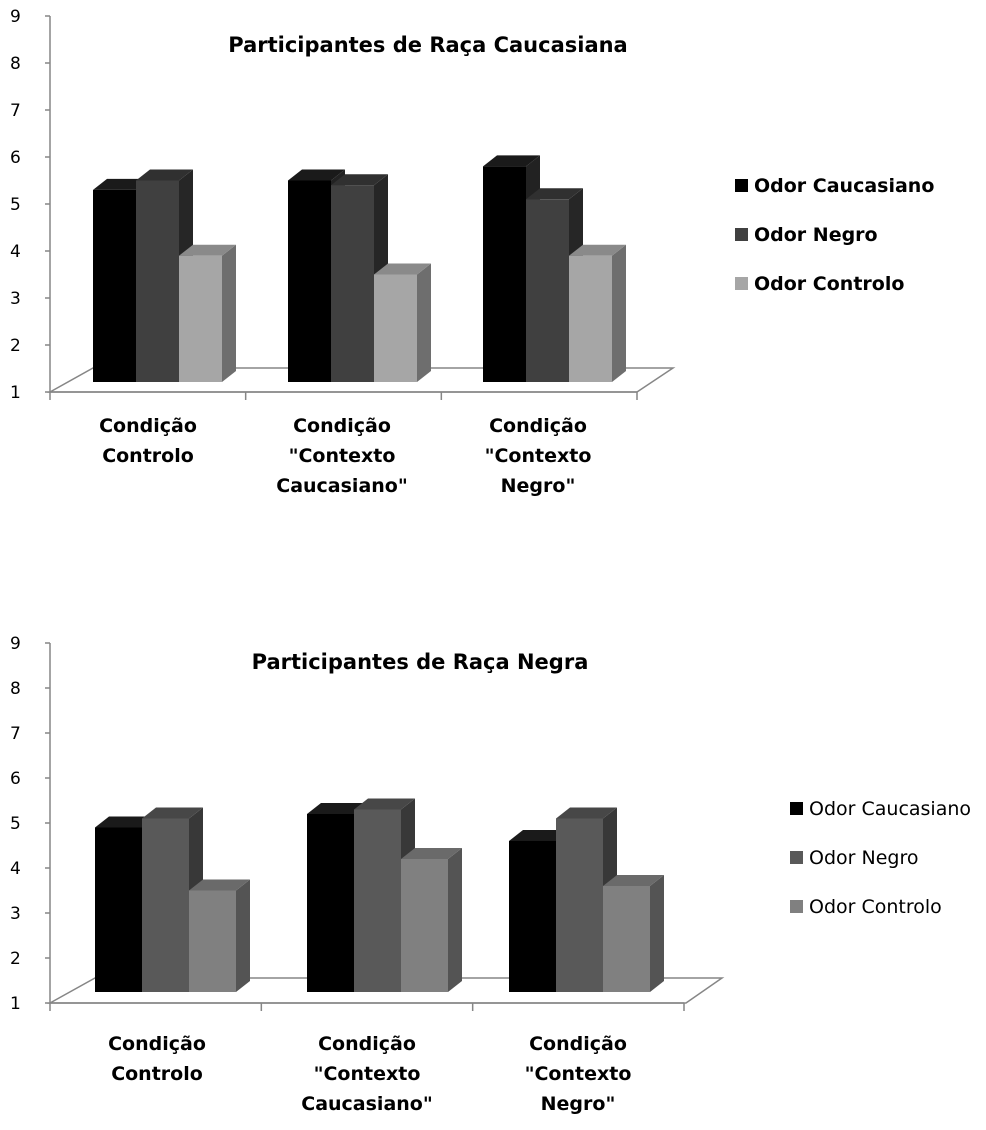  I want to click on legend-label: Odor Controlo, so click(829, 284).